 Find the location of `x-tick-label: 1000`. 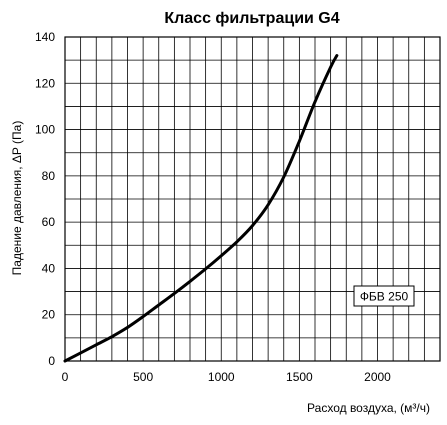

x-tick-label: 1000 is located at coordinates (221, 377).